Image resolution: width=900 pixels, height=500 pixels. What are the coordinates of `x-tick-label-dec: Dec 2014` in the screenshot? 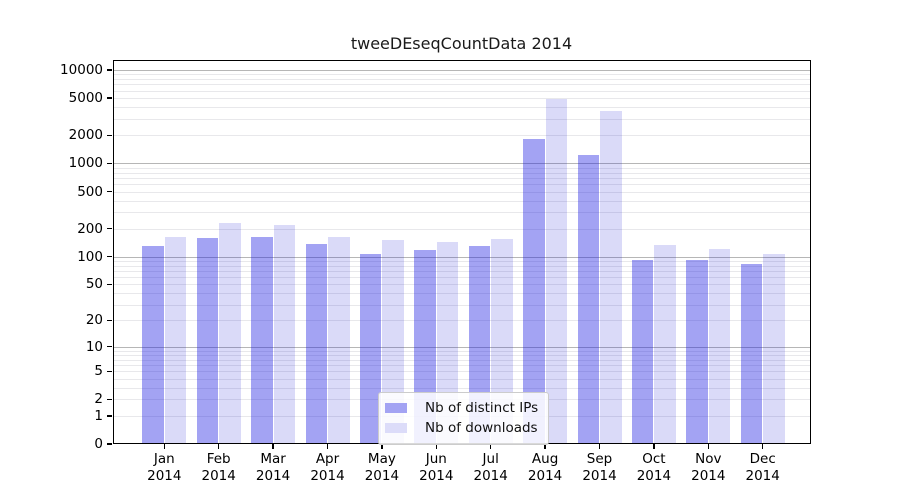 It's located at (762, 467).